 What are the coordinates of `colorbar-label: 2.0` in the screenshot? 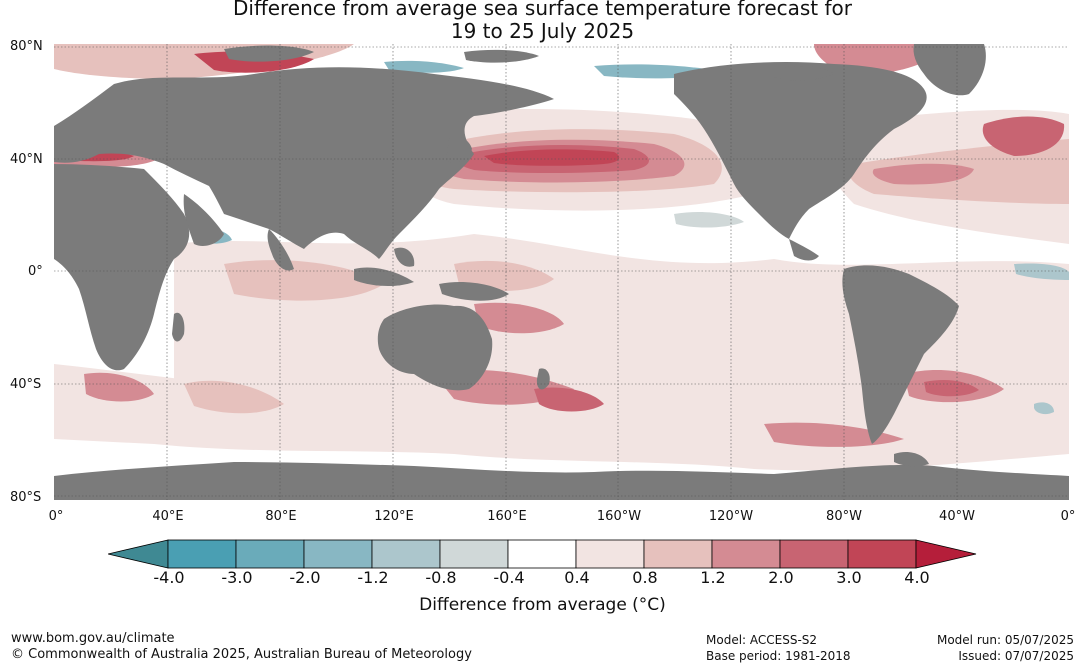 It's located at (781, 577).